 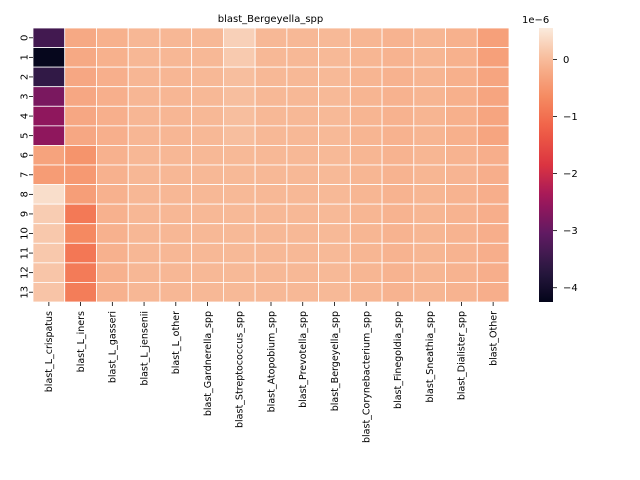 I want to click on row-tick-label: 0, so click(x=25, y=38).